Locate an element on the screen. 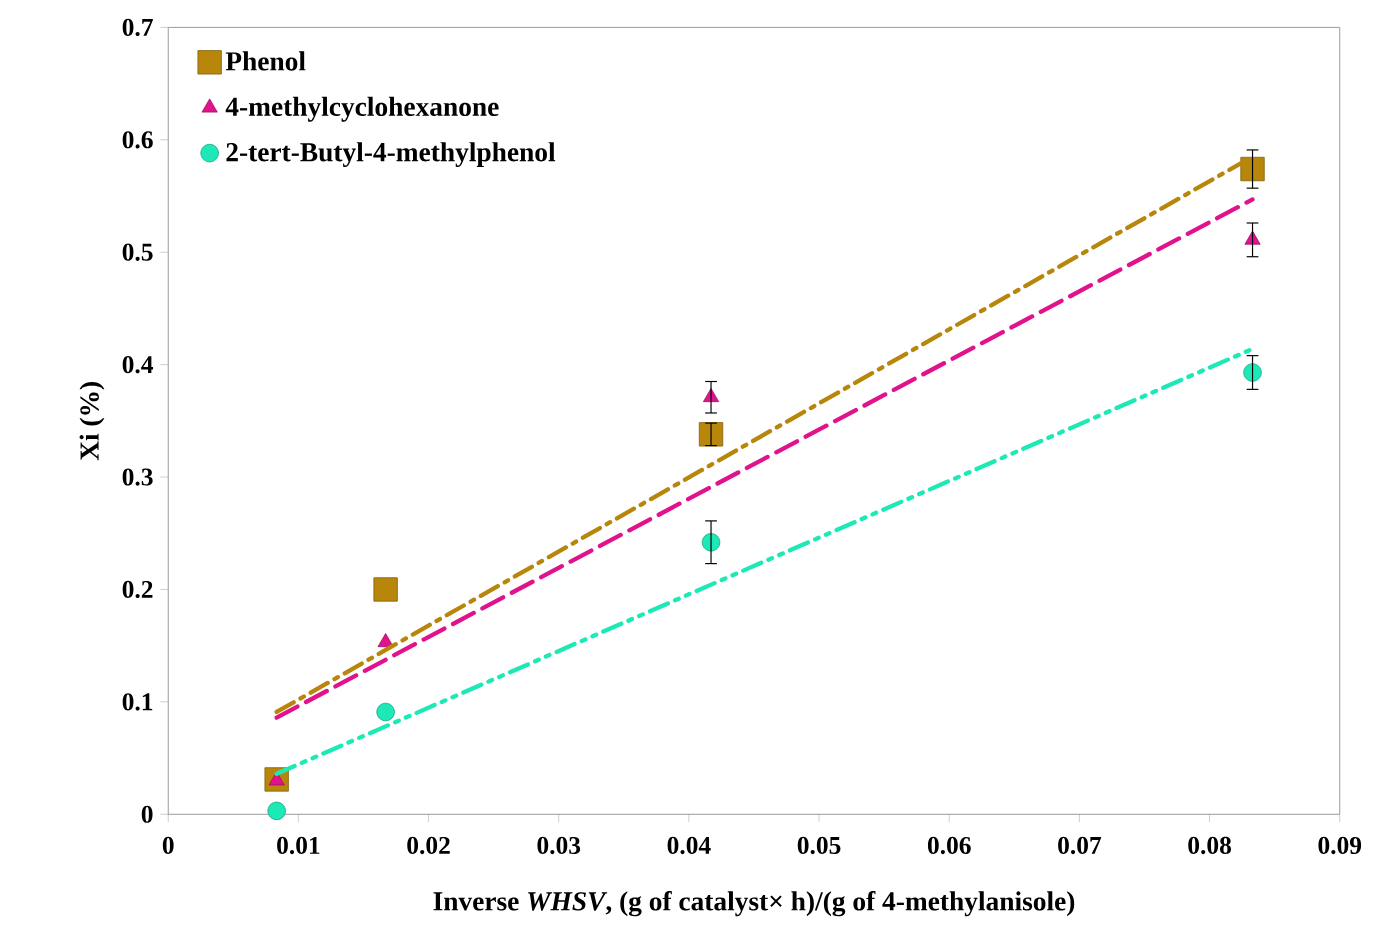  y-tick-label: 0.5 is located at coordinates (137, 252).